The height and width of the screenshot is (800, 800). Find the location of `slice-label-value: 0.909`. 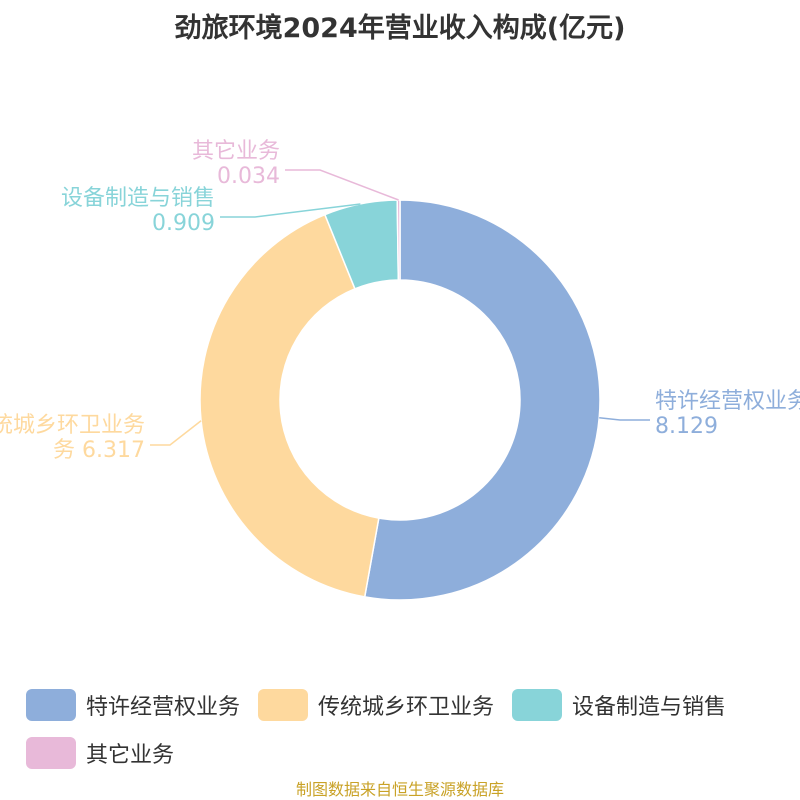

slice-label-value: 0.909 is located at coordinates (183, 223).